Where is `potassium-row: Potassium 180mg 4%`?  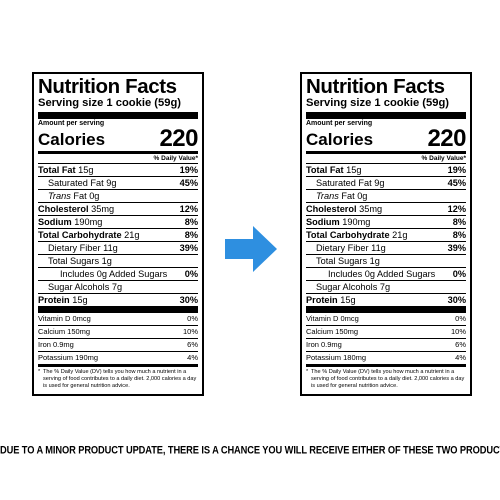 potassium-row: Potassium 180mg 4% is located at coordinates (386, 356).